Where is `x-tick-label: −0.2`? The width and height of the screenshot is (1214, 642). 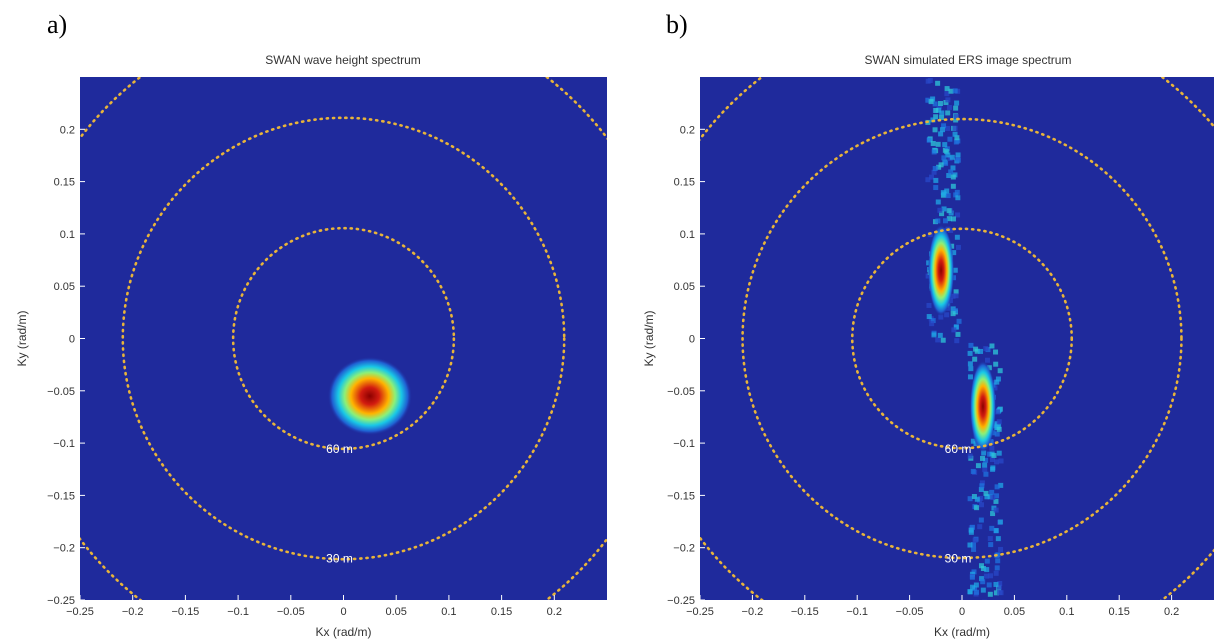 x-tick-label: −0.2 is located at coordinates (133, 612).